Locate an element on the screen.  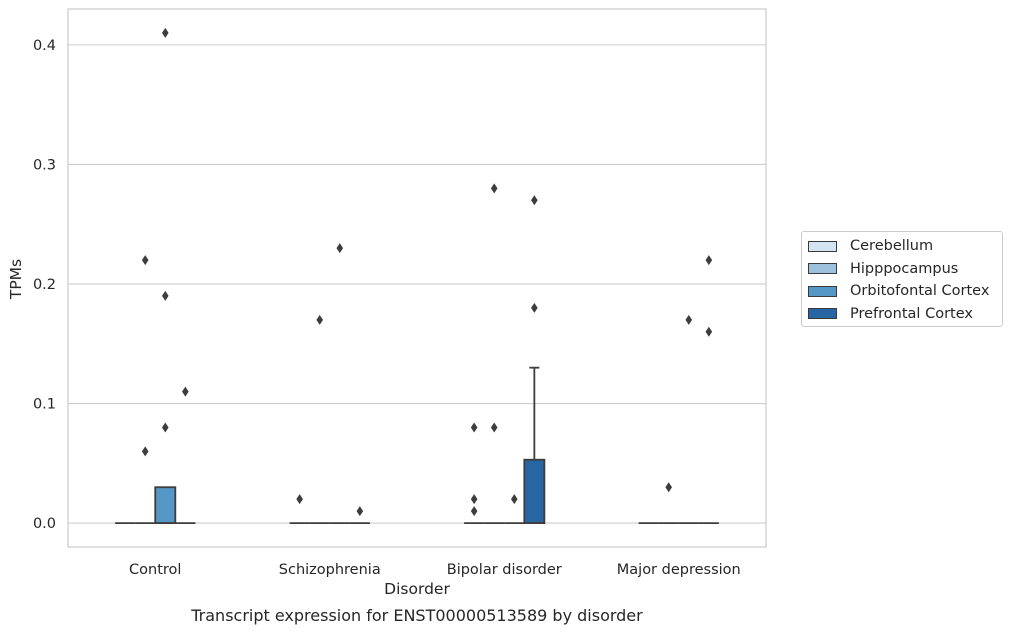
y-tick-label: 0.3 is located at coordinates (44, 165).